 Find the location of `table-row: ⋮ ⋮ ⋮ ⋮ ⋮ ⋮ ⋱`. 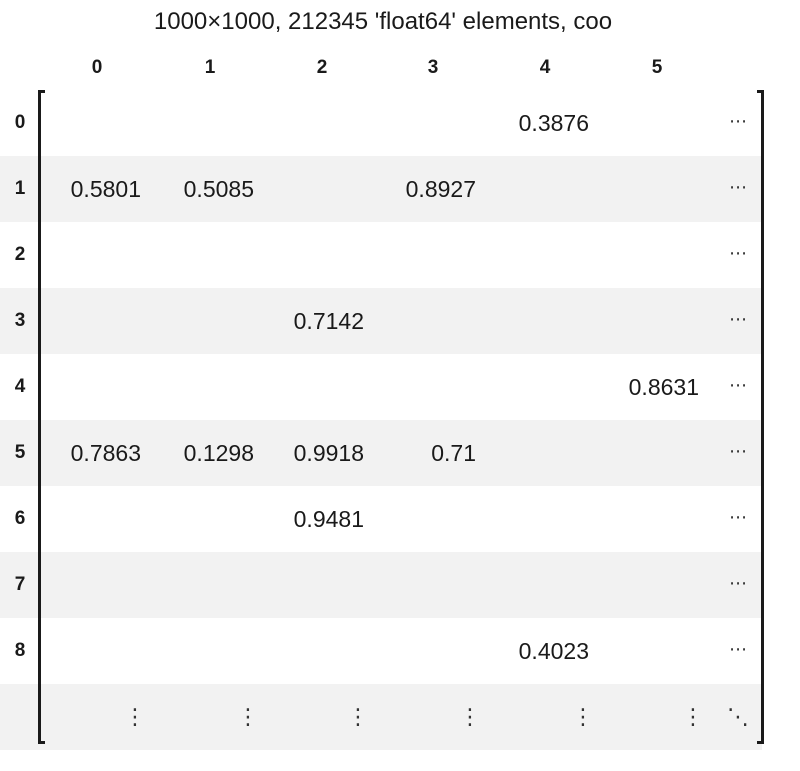

table-row: ⋮ ⋮ ⋮ ⋮ ⋮ ⋮ ⋱ is located at coordinates (381, 717).